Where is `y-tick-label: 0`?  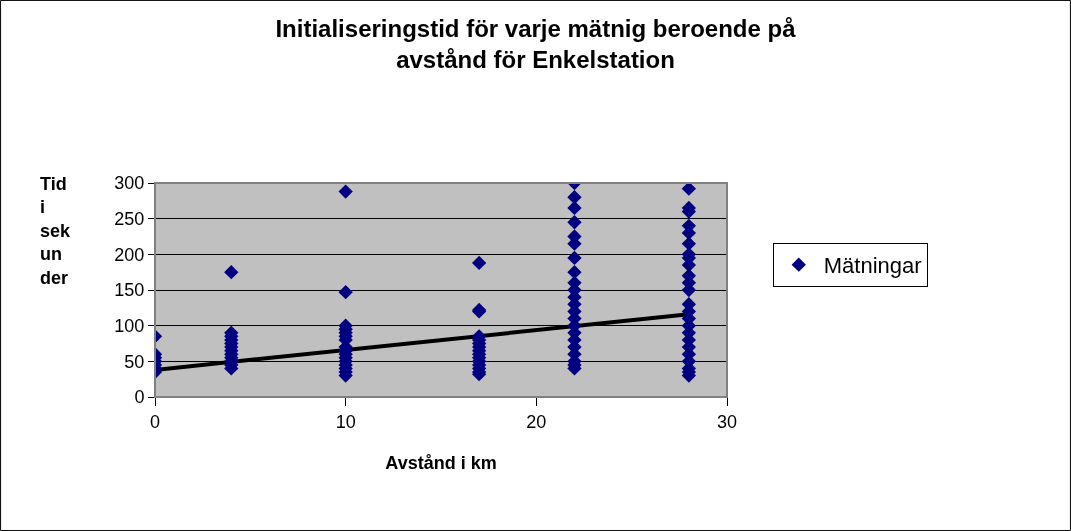
y-tick-label: 0 is located at coordinates (139, 397).